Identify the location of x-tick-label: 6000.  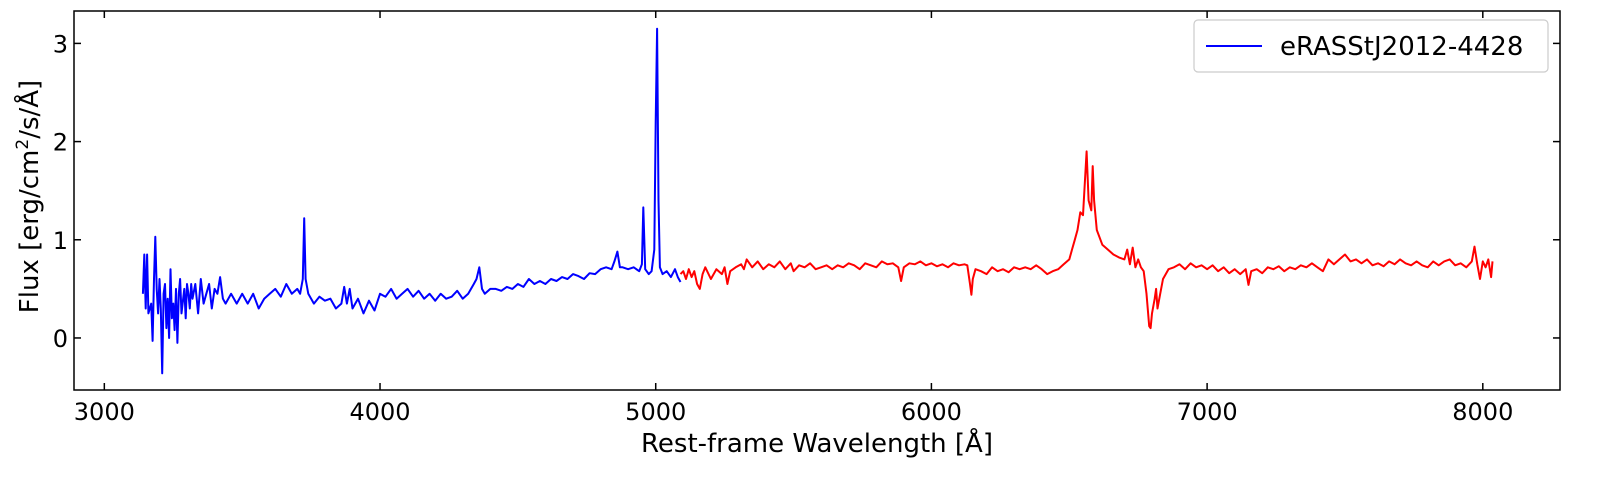
(931, 412).